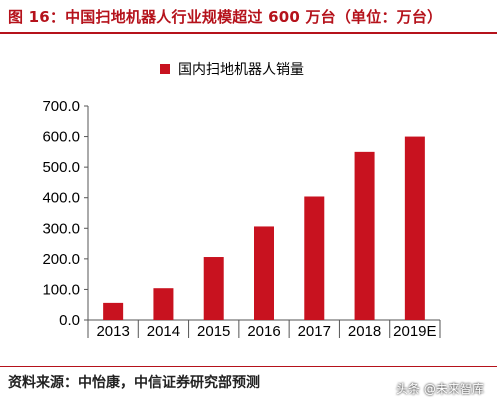 Image resolution: width=497 pixels, height=405 pixels. Describe the element at coordinates (165, 69) in the screenshot. I see `legend-swatch` at that location.